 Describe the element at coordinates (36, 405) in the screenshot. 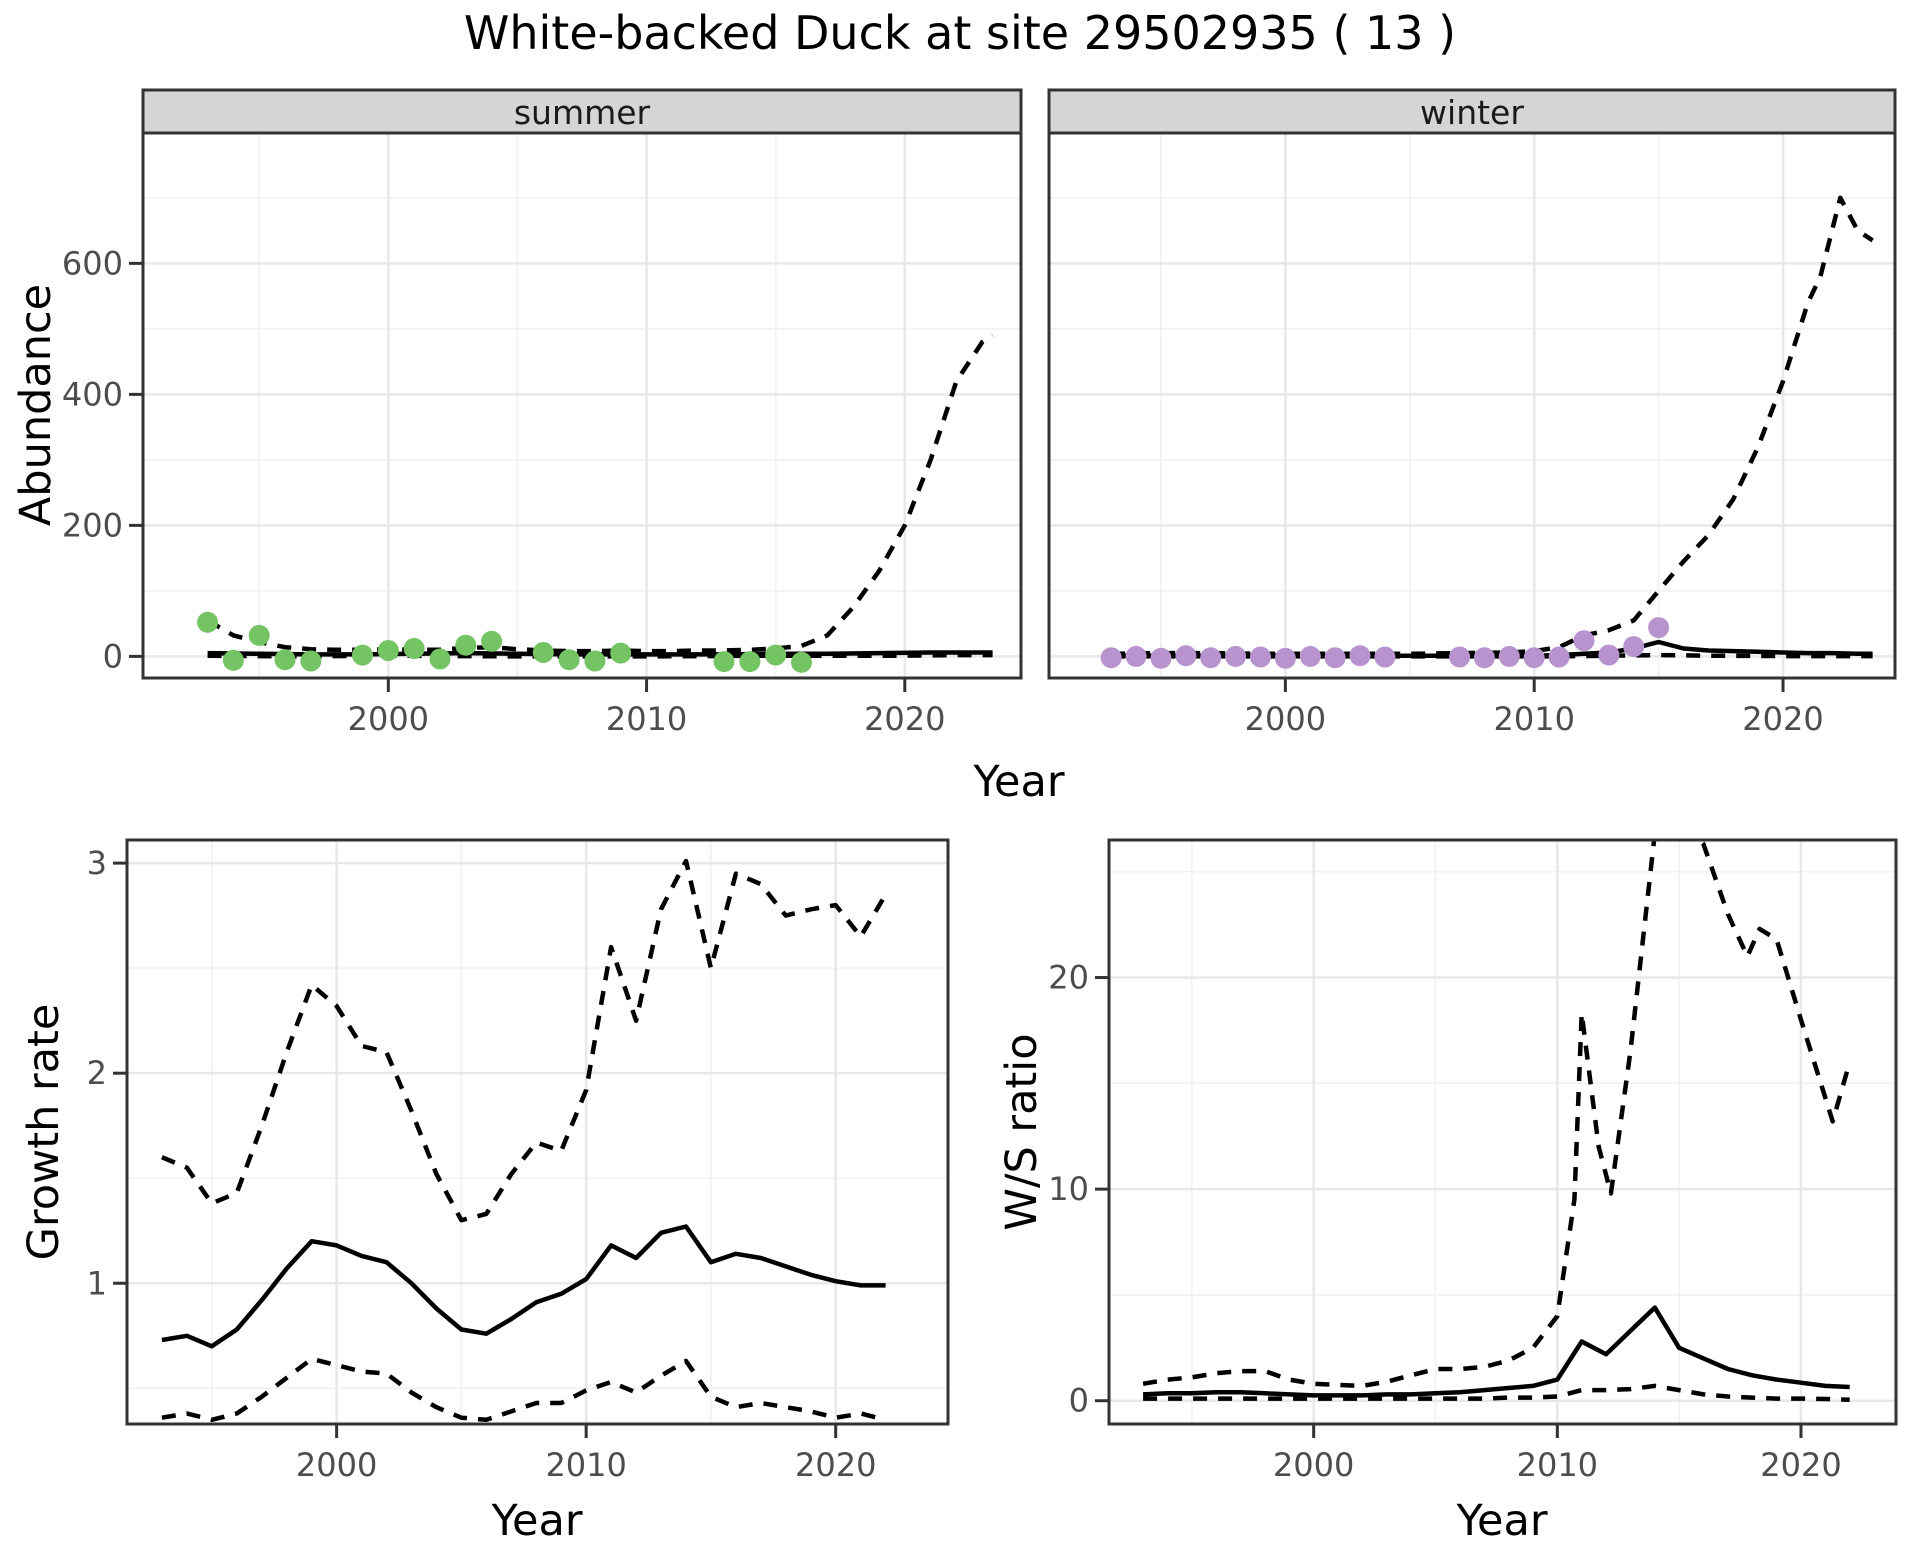

I see `y-axis-title-abundance: Abundance` at that location.